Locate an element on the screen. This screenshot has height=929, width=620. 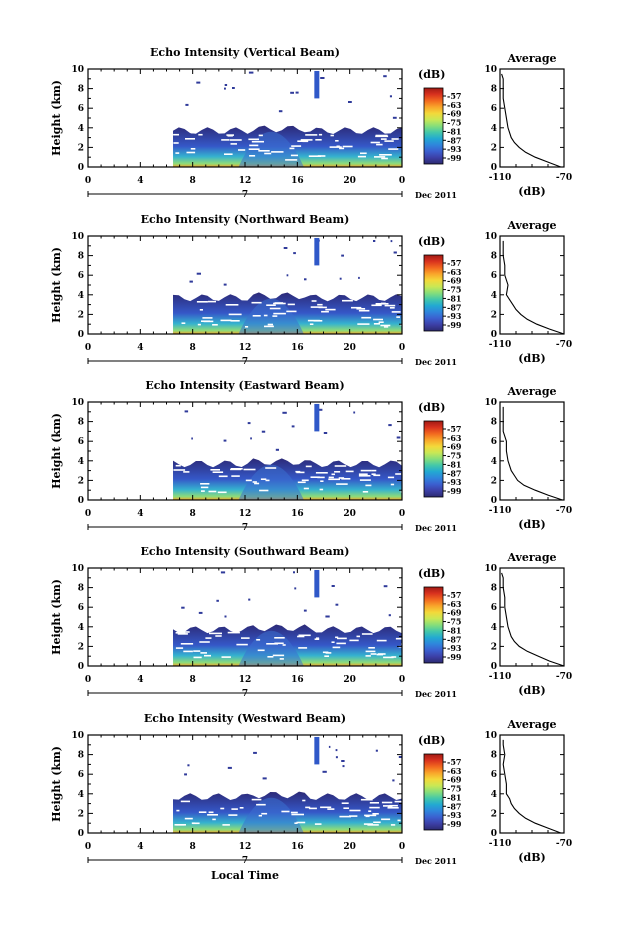
colorbar-tick-label: -81 is located at coordinates (454, 298).